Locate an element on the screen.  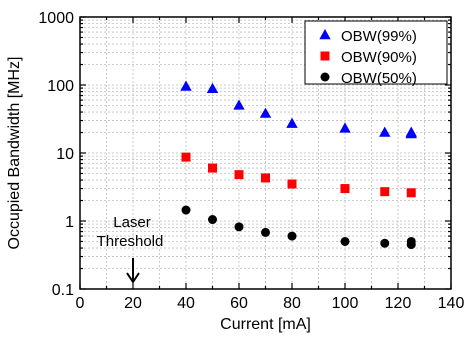
x-tick-label: 100 is located at coordinates (345, 303).